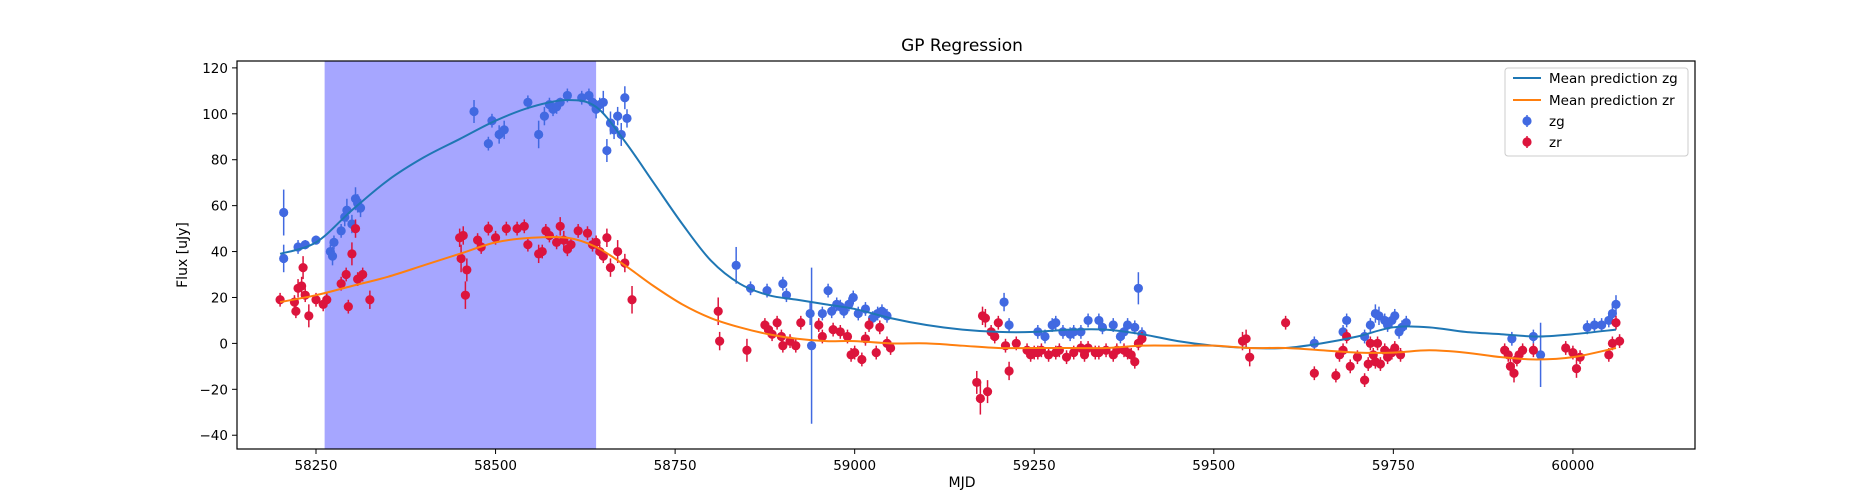  What do you see at coordinates (214, 390) in the screenshot?
I see `y-tick-label: −20` at bounding box center [214, 390].